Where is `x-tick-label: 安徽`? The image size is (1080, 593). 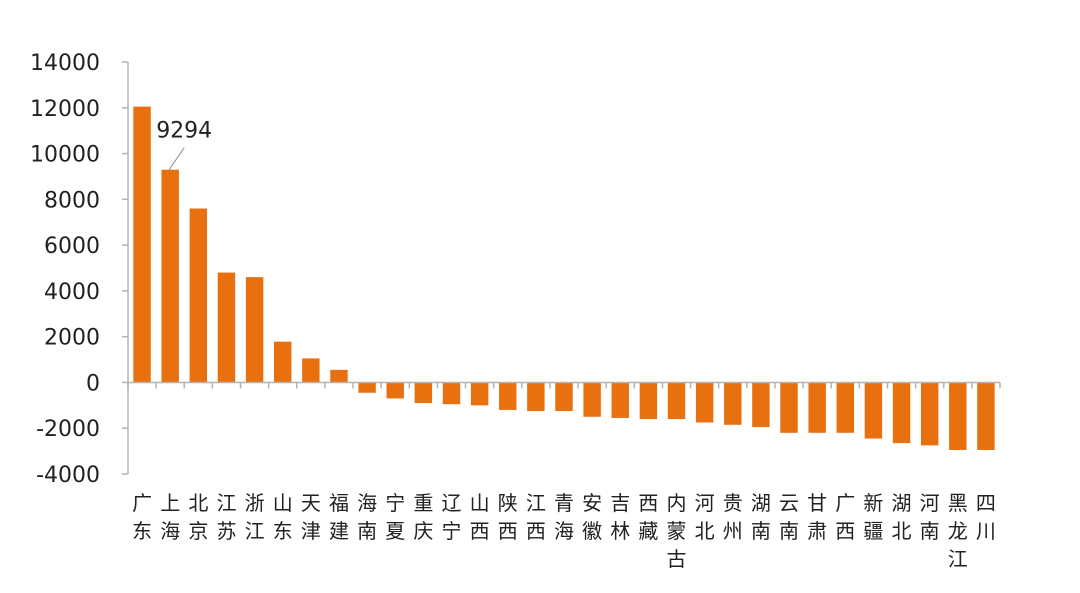 x-tick-label: 安徽 is located at coordinates (592, 517).